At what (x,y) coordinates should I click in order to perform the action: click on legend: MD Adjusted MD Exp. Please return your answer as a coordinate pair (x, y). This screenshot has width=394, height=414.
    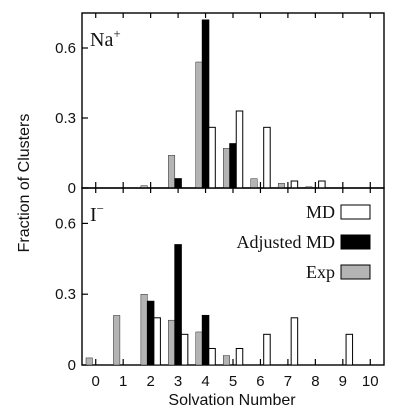
    Looking at the image, I should click on (304, 242).